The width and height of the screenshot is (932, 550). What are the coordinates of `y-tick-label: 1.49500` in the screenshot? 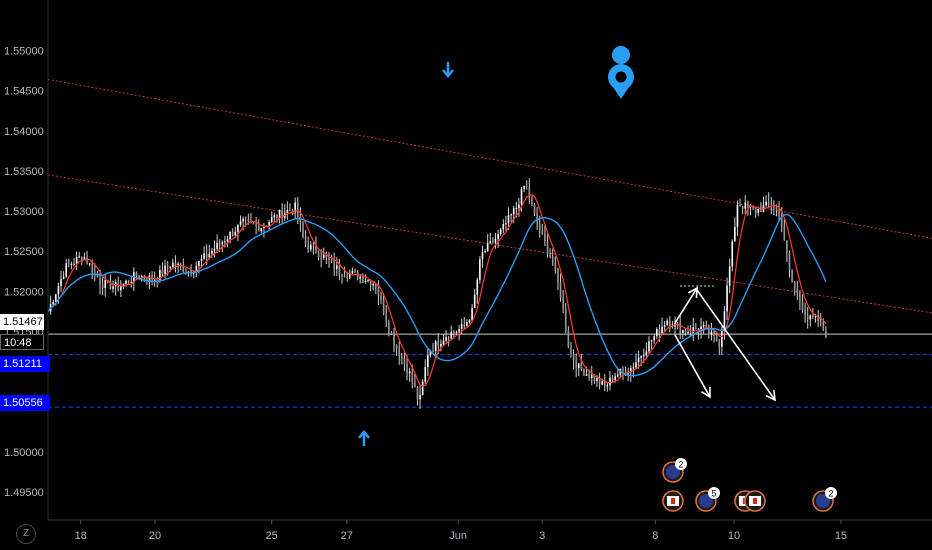 It's located at (24, 493).